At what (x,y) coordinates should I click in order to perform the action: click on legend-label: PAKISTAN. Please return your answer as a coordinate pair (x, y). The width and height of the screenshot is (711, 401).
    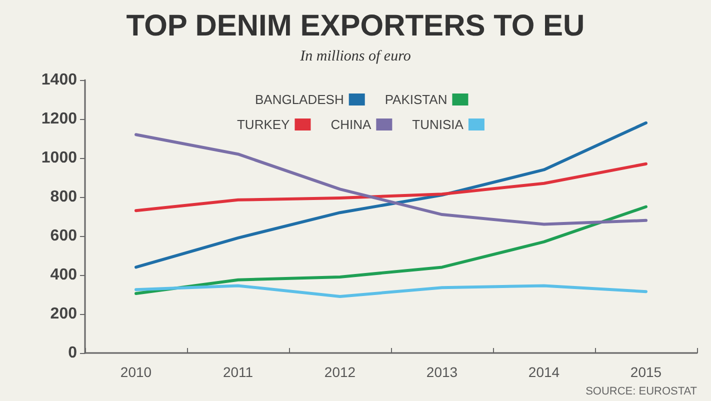
    Looking at the image, I should click on (416, 99).